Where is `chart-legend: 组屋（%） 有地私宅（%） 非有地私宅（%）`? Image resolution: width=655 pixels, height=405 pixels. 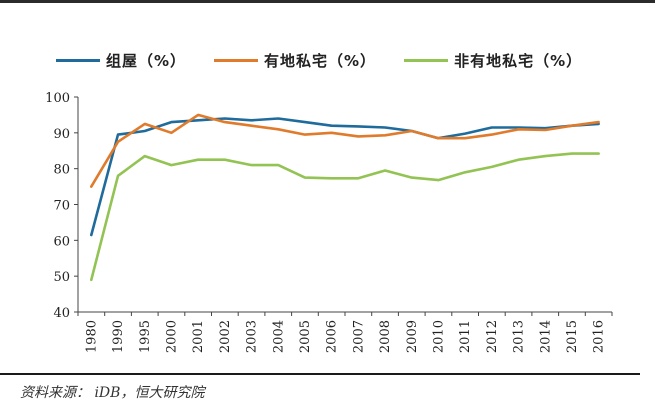
chart-legend: 组屋（%） 有地私宅（%） 非有地私宅（%） is located at coordinates (333, 60).